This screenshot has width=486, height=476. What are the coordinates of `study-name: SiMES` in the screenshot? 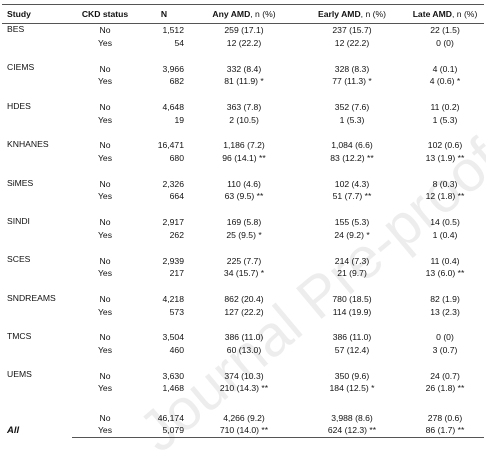 It's located at (20, 182).